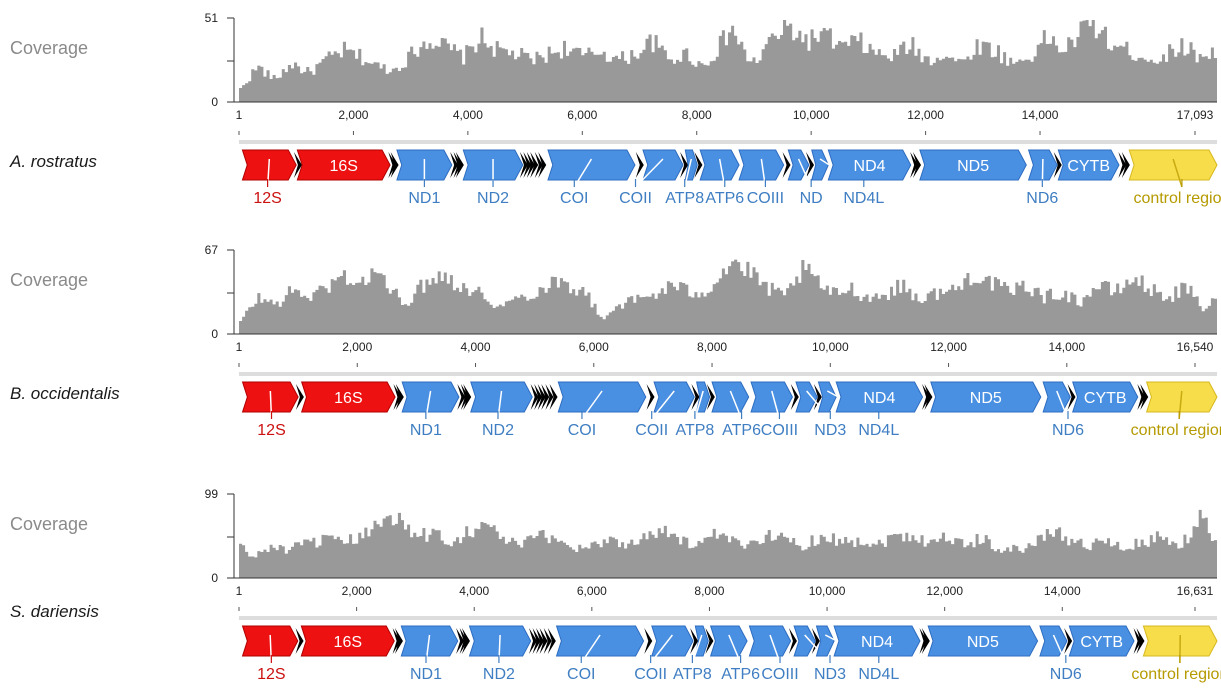 The height and width of the screenshot is (691, 1221). What do you see at coordinates (820, 165) in the screenshot?
I see `gene-nd4l` at bounding box center [820, 165].